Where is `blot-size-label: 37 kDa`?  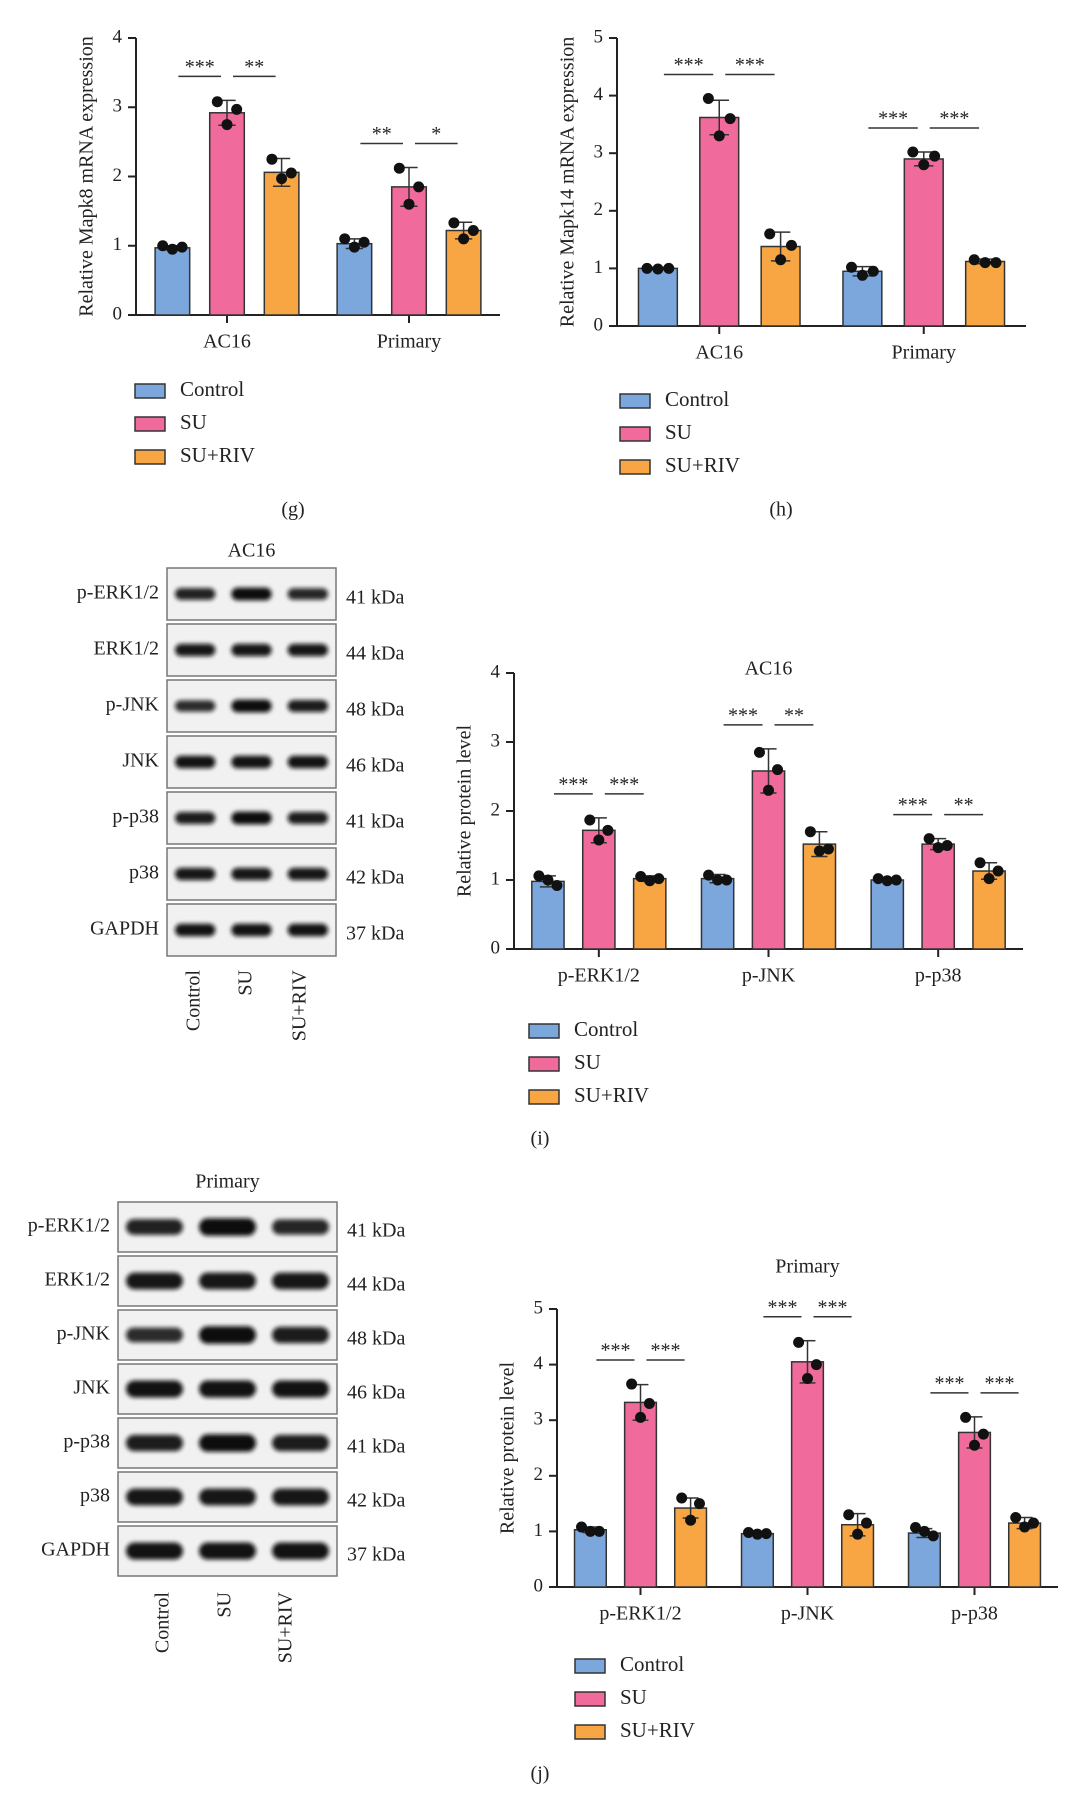
blot-size-label: 37 kDa is located at coordinates (375, 934).